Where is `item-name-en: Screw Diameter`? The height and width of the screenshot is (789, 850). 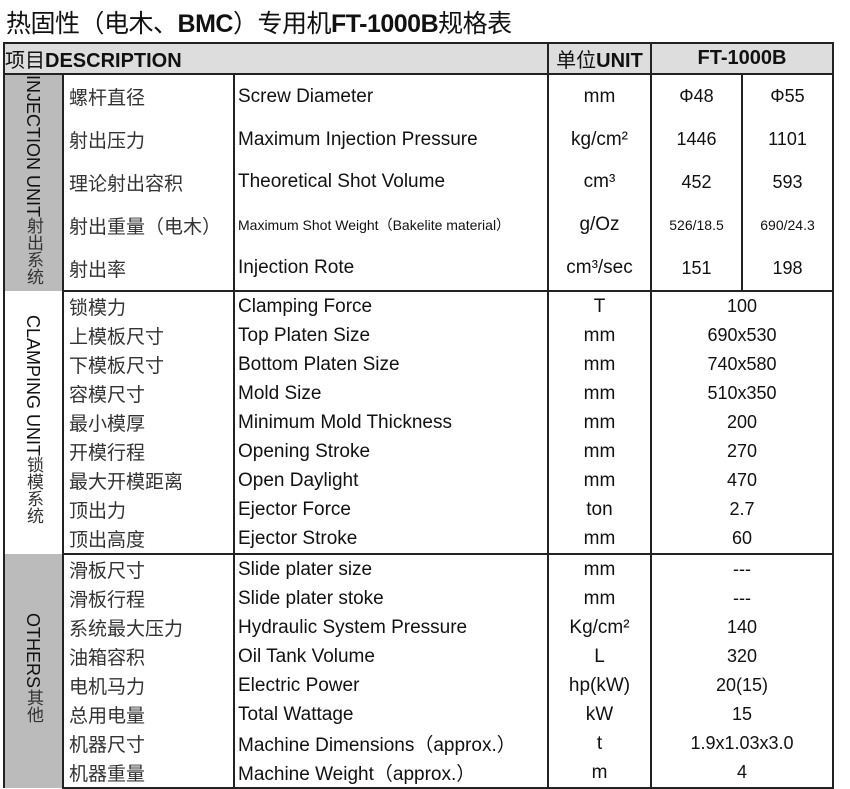
item-name-en: Screw Diameter is located at coordinates (391, 96).